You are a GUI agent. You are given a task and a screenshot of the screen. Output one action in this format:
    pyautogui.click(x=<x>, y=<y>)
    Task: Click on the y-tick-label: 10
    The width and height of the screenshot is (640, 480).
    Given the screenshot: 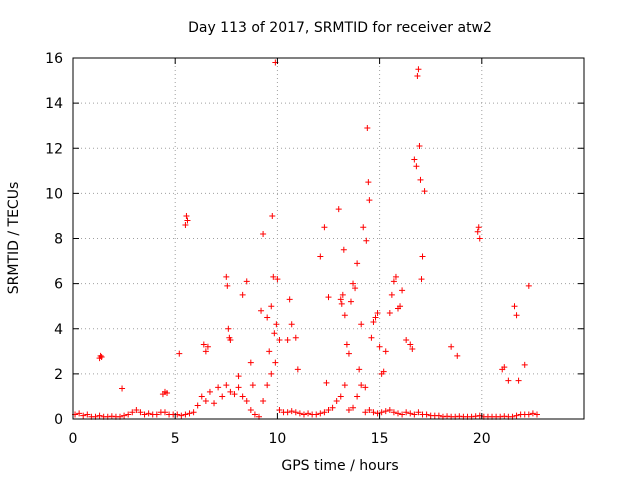 What is the action you would take?
    pyautogui.click(x=54, y=194)
    